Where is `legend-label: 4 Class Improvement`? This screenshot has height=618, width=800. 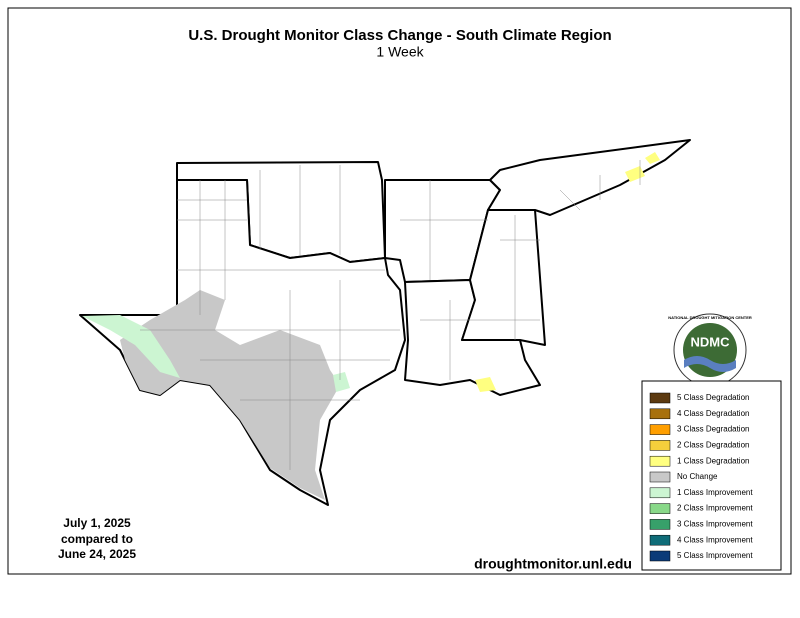 legend-label: 4 Class Improvement is located at coordinates (715, 539).